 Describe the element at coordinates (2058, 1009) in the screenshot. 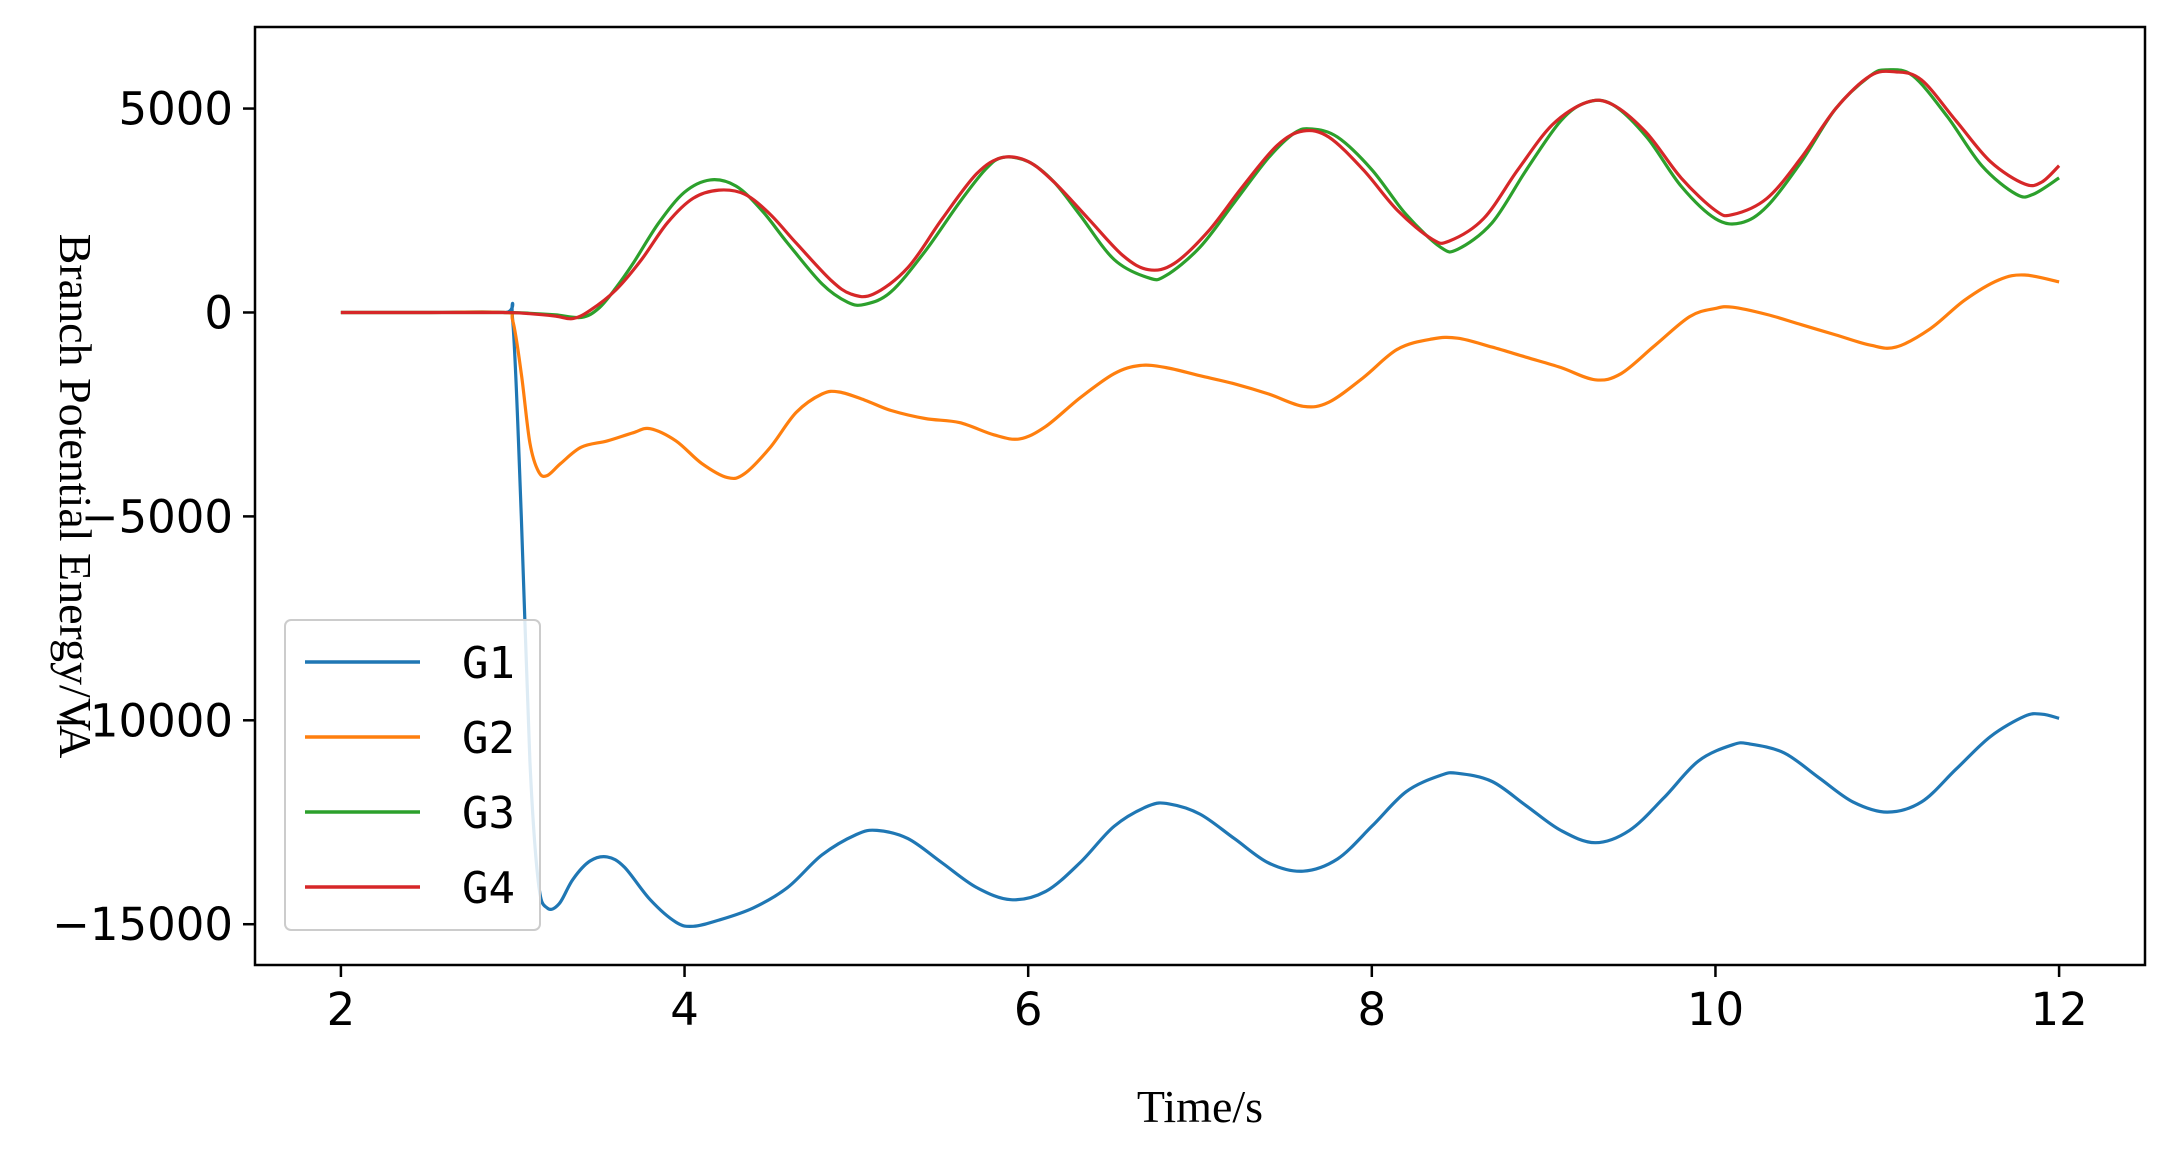

I see `x-tick-label: 12` at that location.